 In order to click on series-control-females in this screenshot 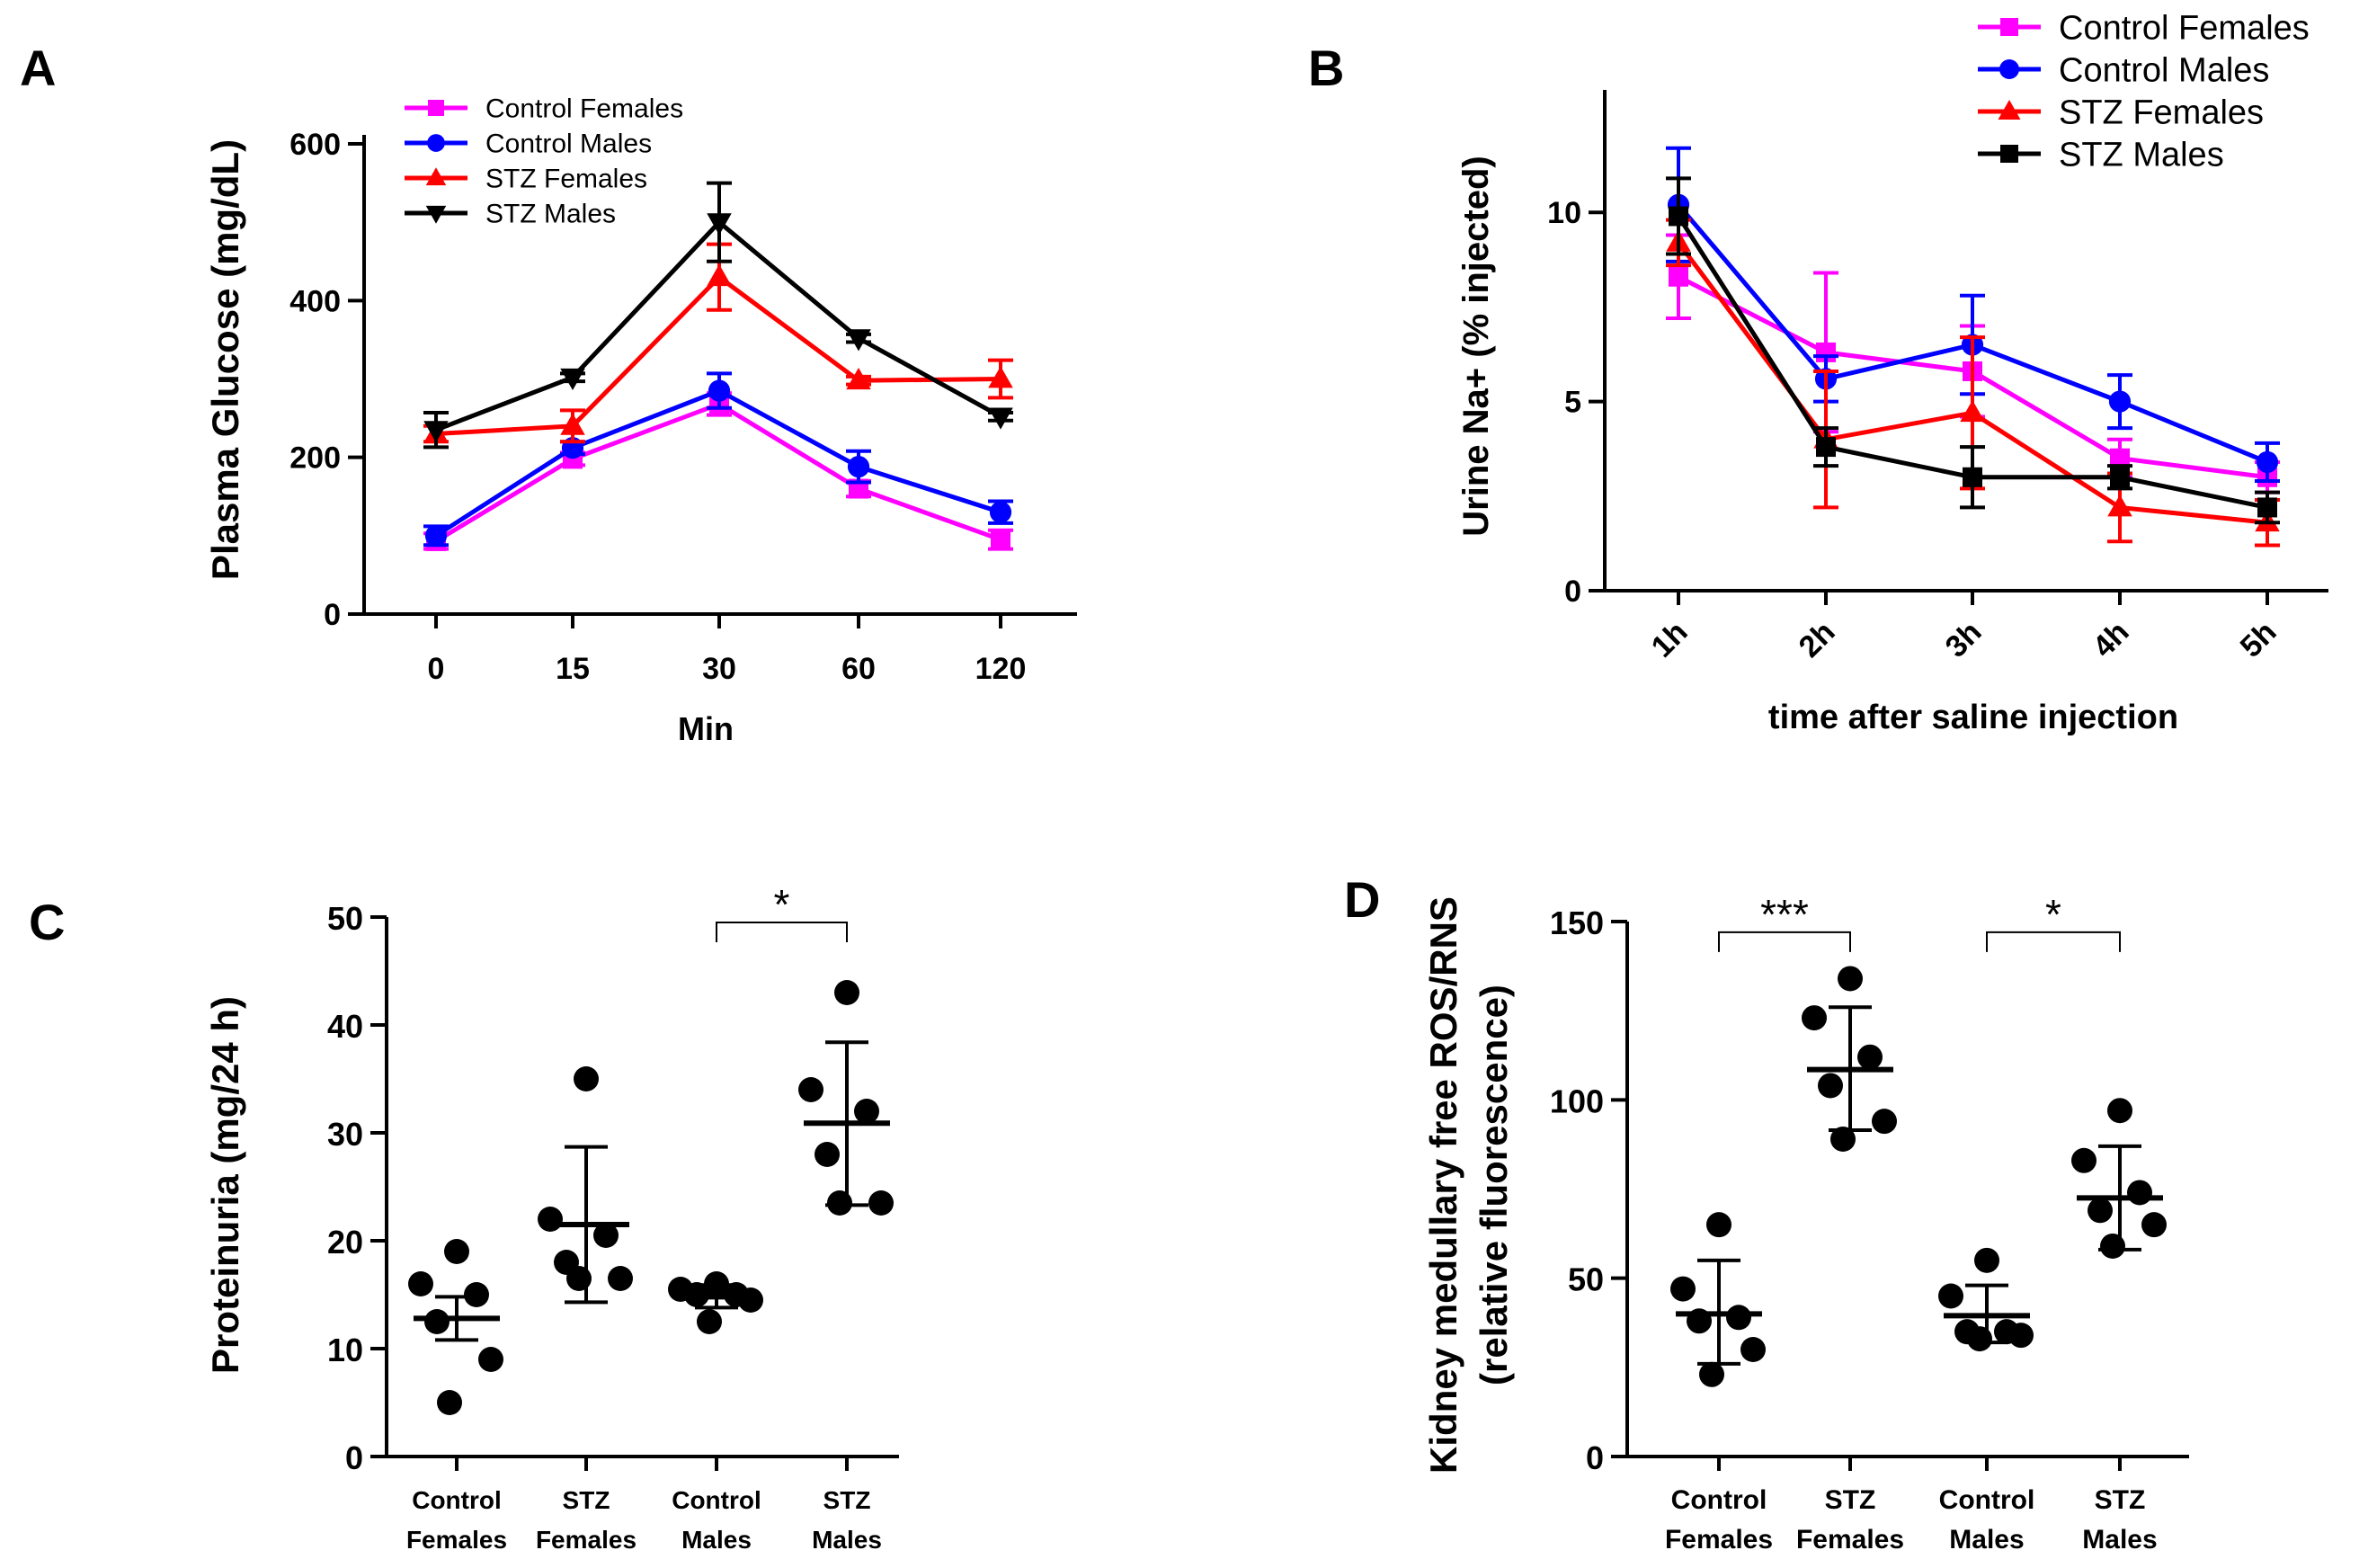, I will do `click(718, 471)`.